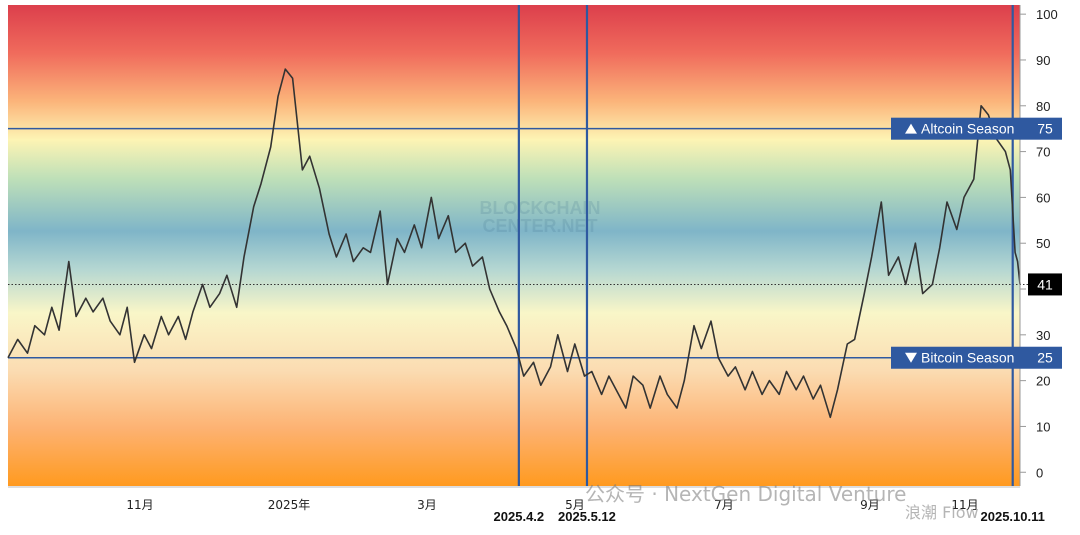  Describe the element at coordinates (587, 516) in the screenshot. I see `marker-date-label-1: 2025.5.12` at that location.